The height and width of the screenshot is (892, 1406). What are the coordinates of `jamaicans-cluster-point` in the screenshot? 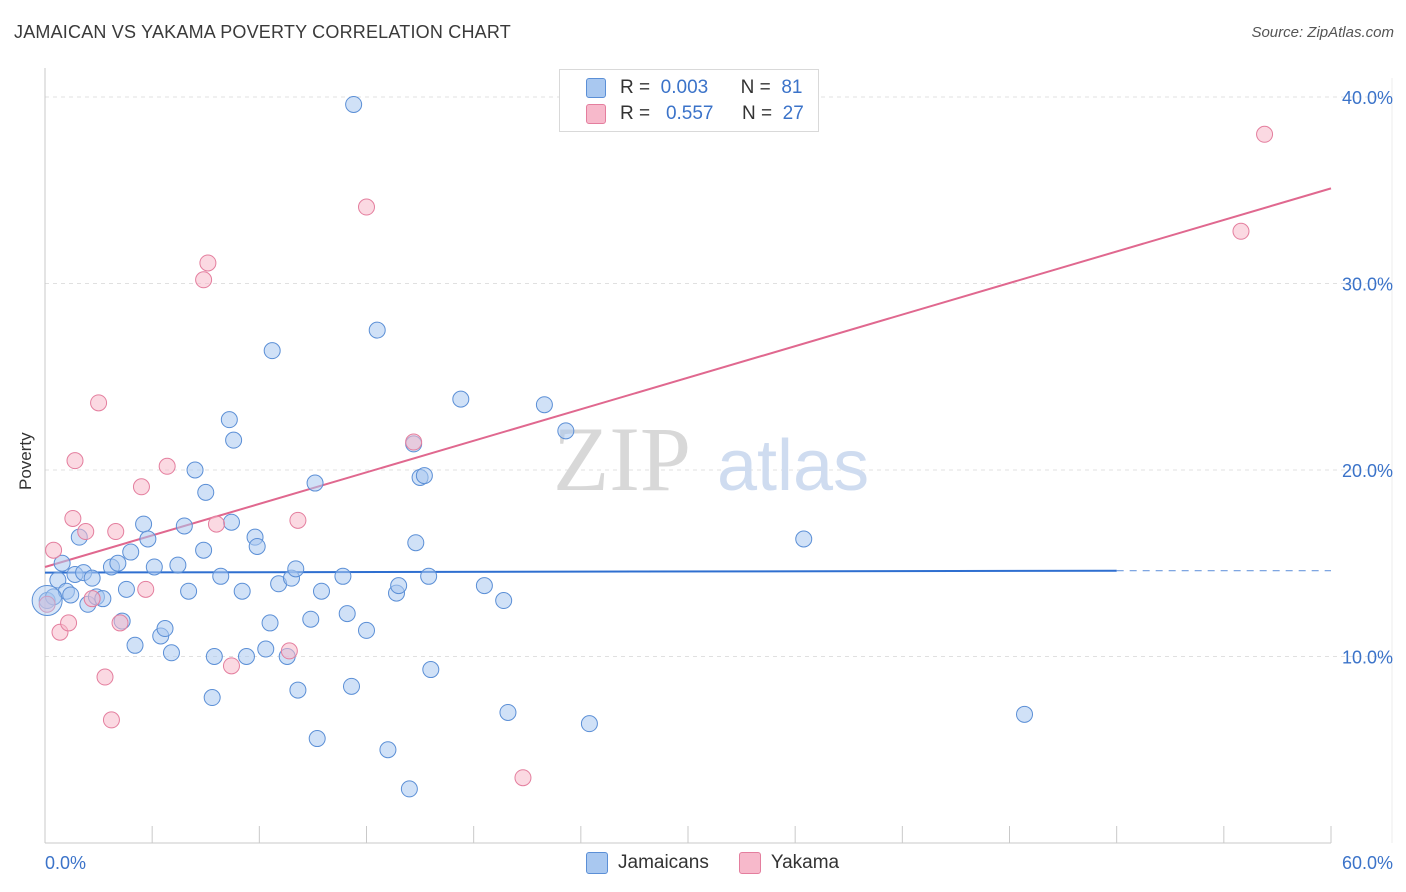 It's located at (47, 601).